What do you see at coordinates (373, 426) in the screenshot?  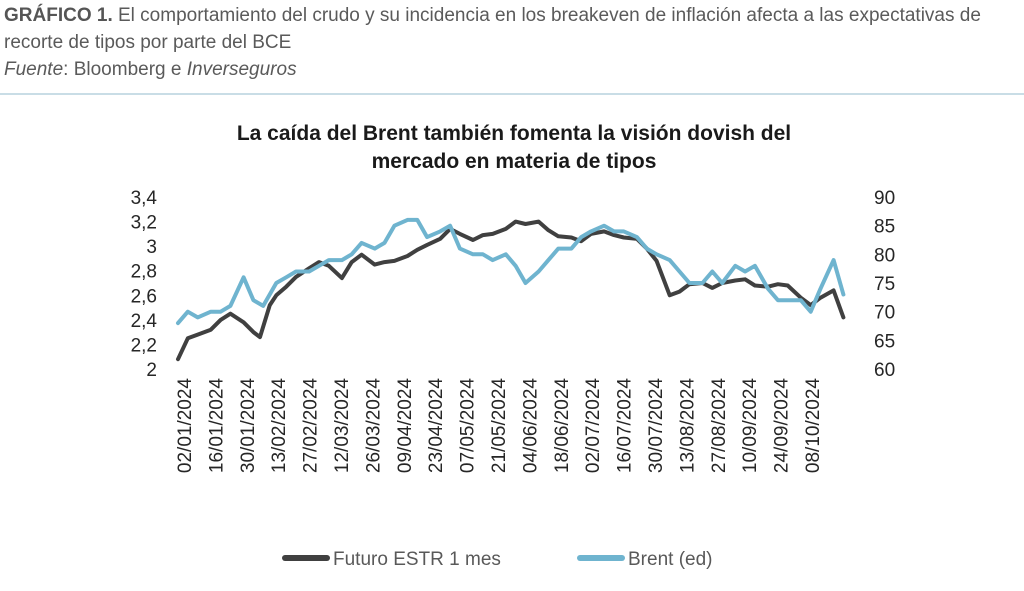 I see `x-tick-label: 26/03/2024` at bounding box center [373, 426].